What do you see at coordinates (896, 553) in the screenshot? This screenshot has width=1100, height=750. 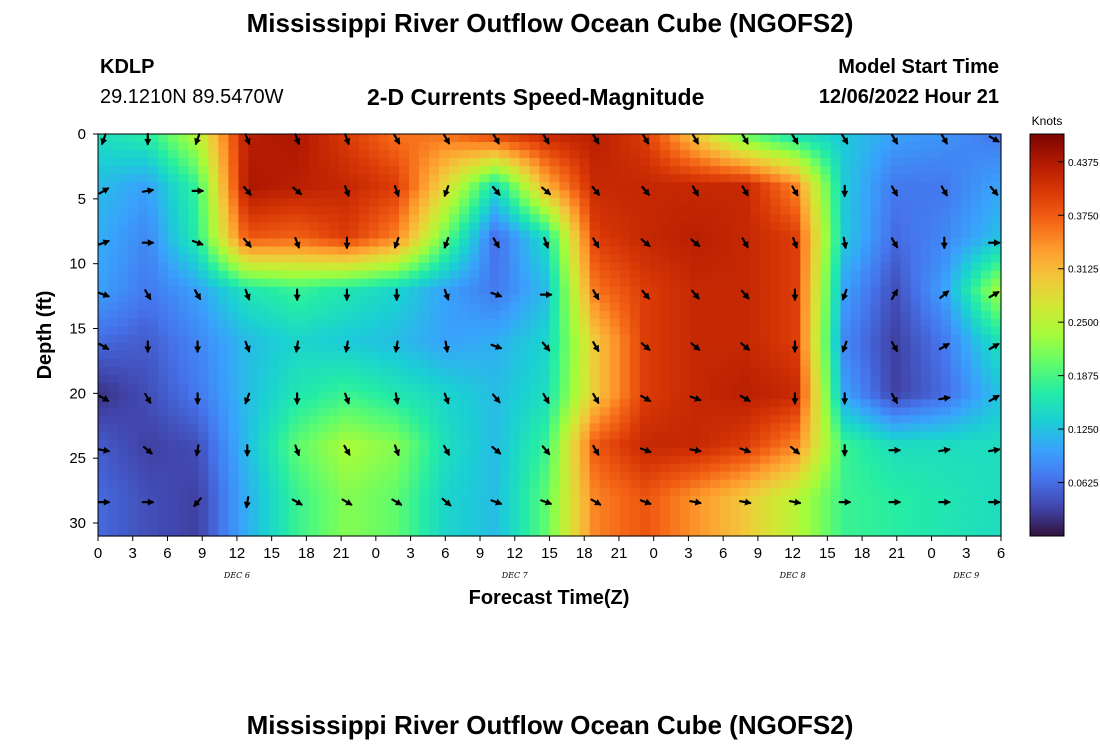 I see `x-tick-label: 21` at bounding box center [896, 553].